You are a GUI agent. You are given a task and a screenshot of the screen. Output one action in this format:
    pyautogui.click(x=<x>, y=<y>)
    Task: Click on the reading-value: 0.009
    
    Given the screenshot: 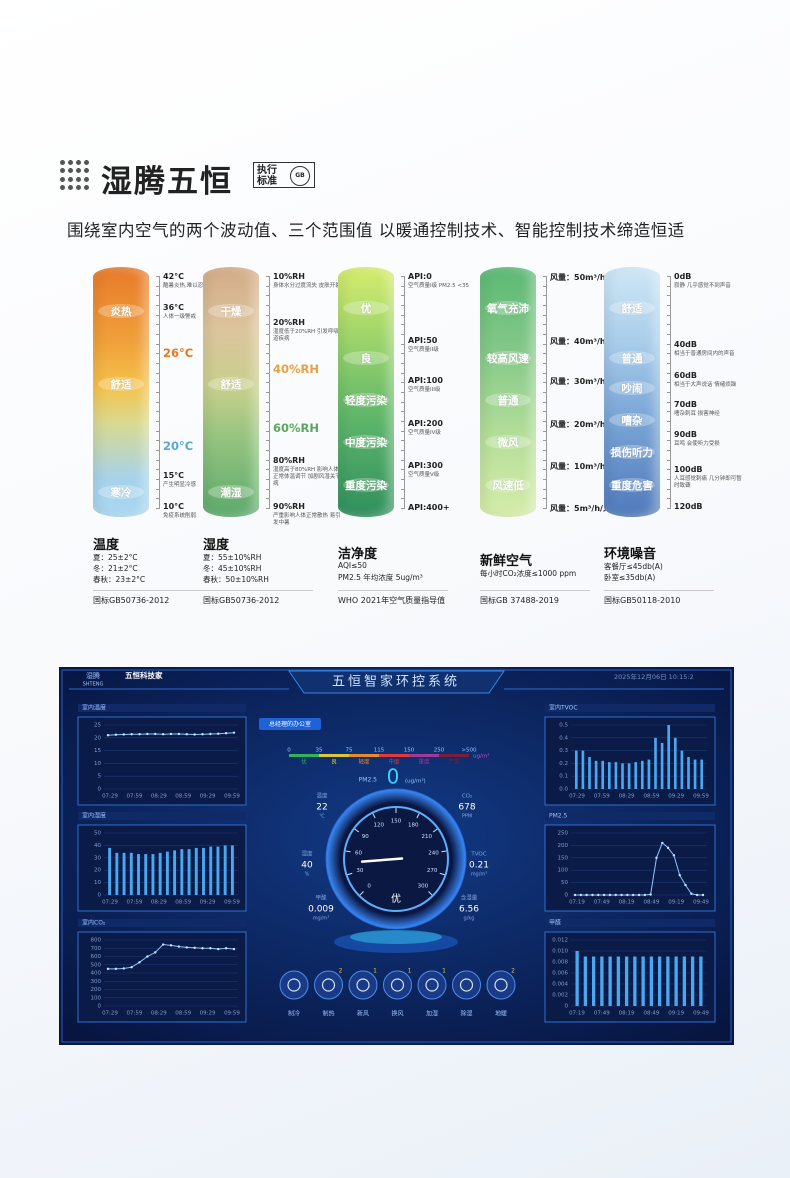 What is the action you would take?
    pyautogui.click(x=321, y=910)
    